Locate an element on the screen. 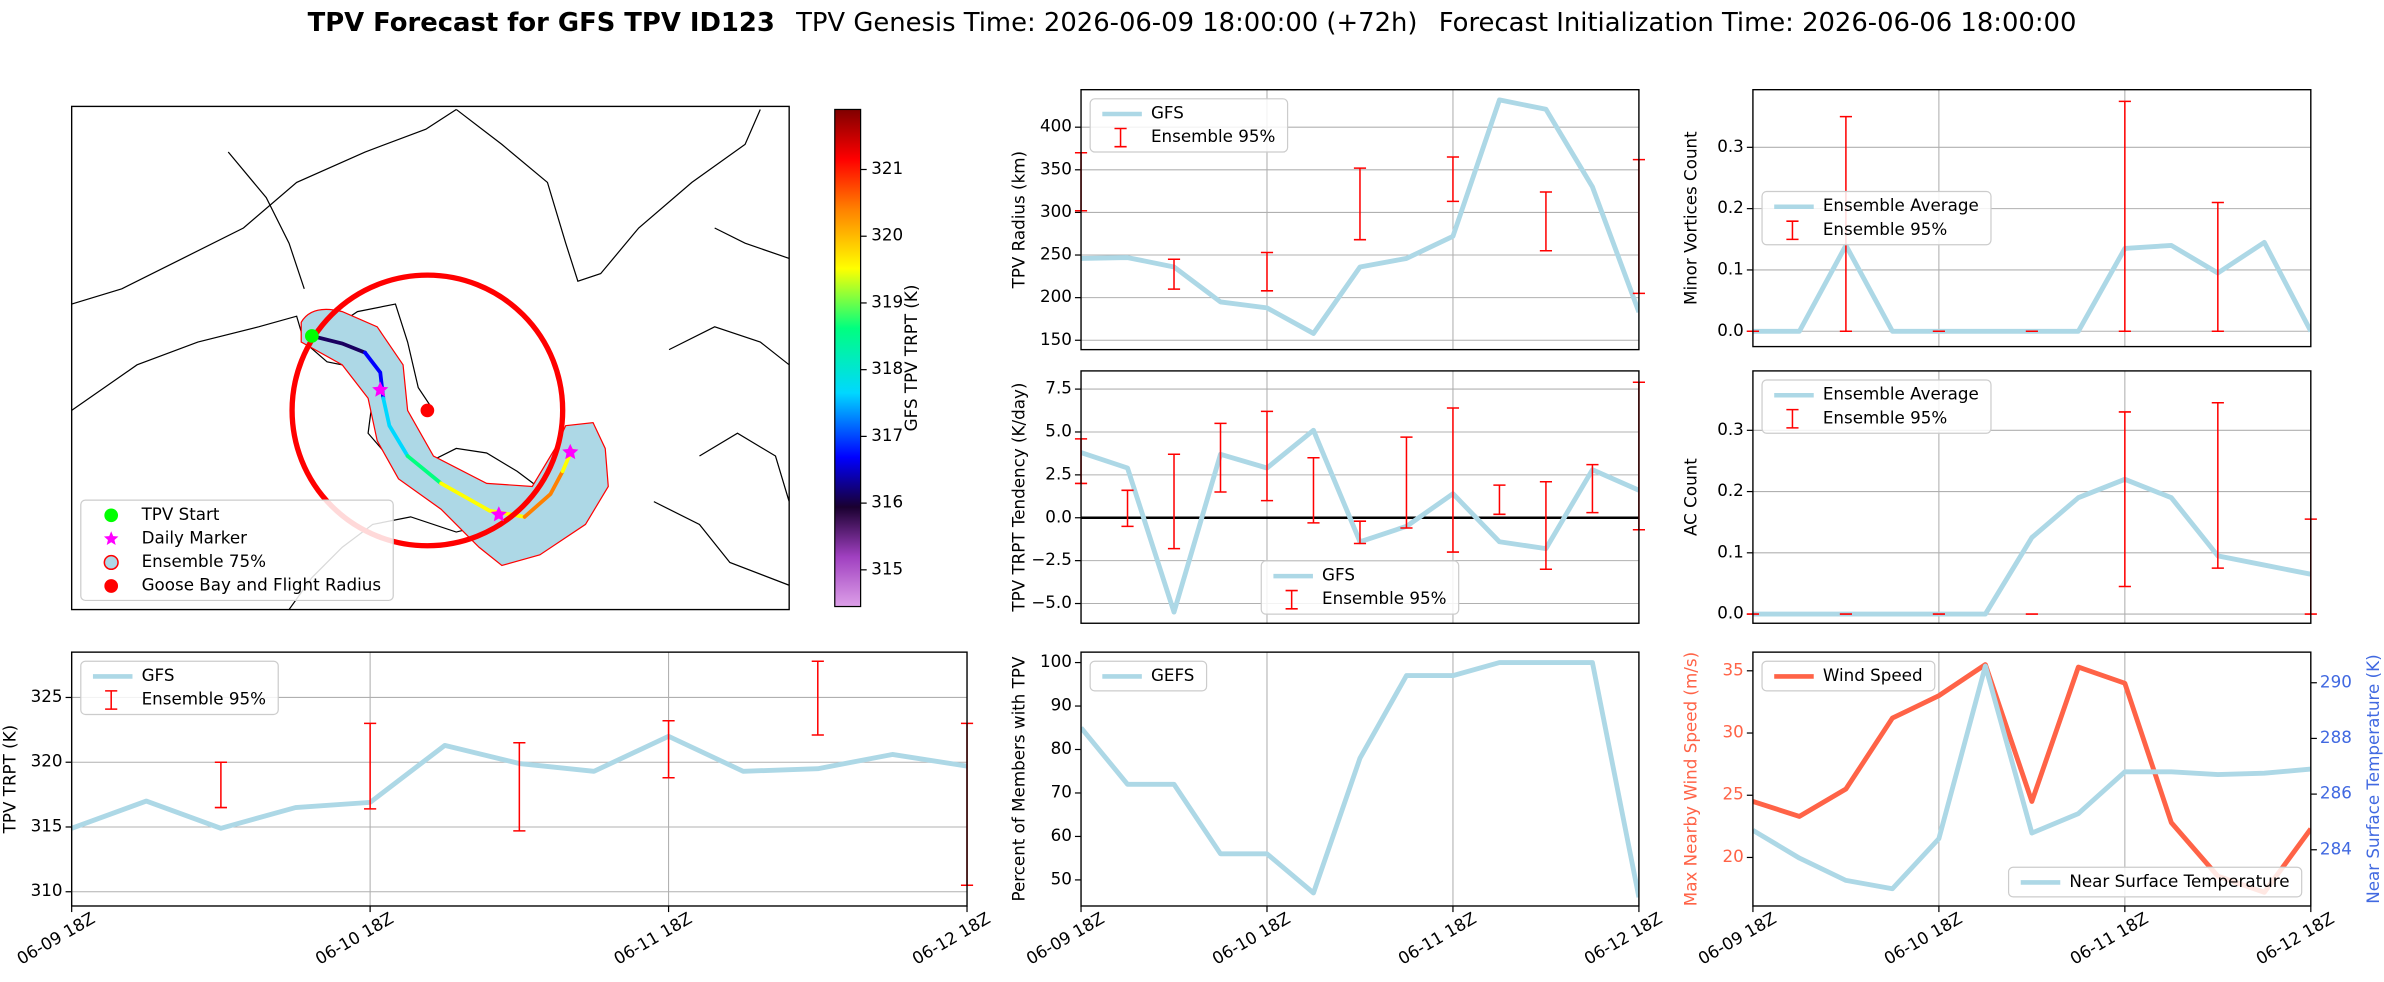 The width and height of the screenshot is (2384, 982). colorbar-tick-label: 316 is located at coordinates (887, 502).